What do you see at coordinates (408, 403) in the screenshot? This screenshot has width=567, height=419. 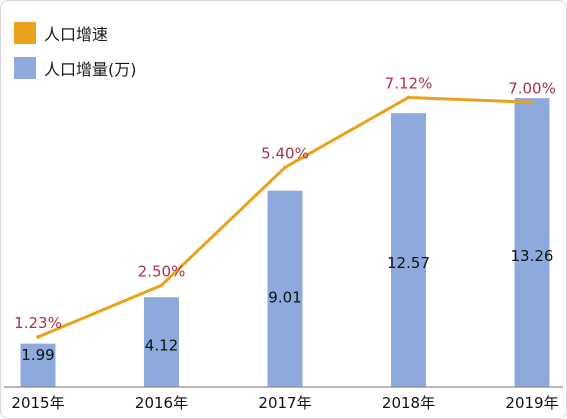 I see `x-tick-label: 2018年` at bounding box center [408, 403].